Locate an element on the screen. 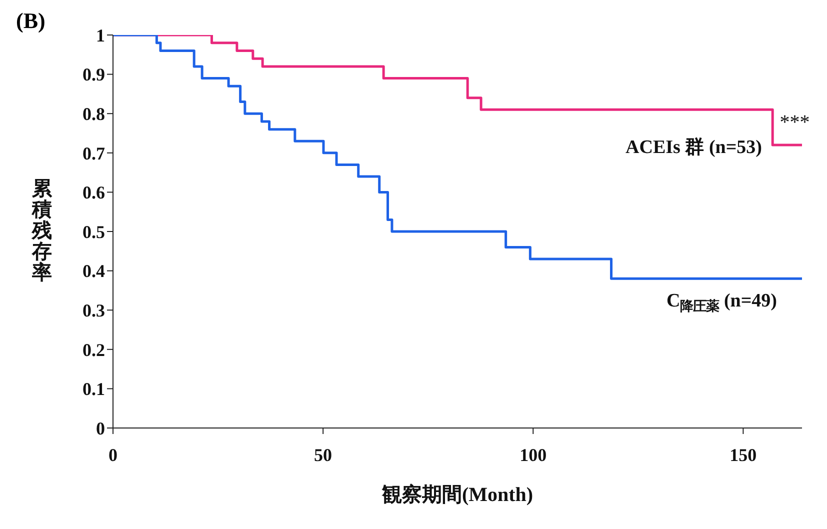 The image size is (827, 529). y-tick-label: 1 is located at coordinates (100, 35).